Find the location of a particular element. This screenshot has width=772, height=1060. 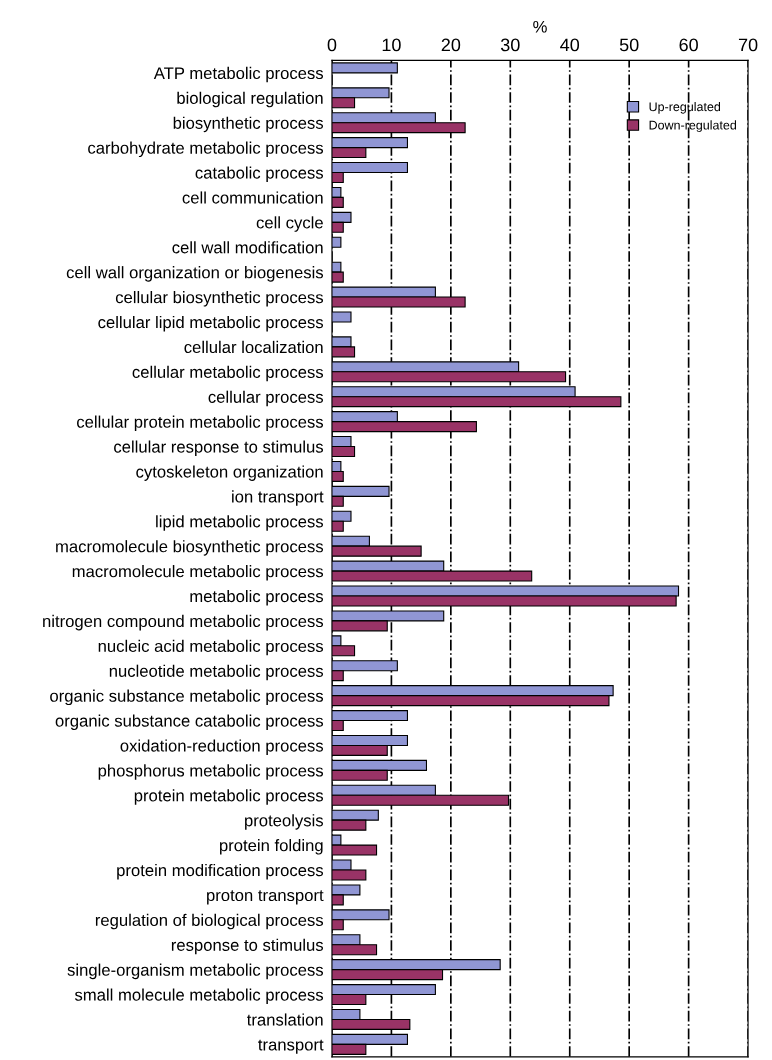

y-tick-label: cellular response to stimulus is located at coordinates (219, 448).